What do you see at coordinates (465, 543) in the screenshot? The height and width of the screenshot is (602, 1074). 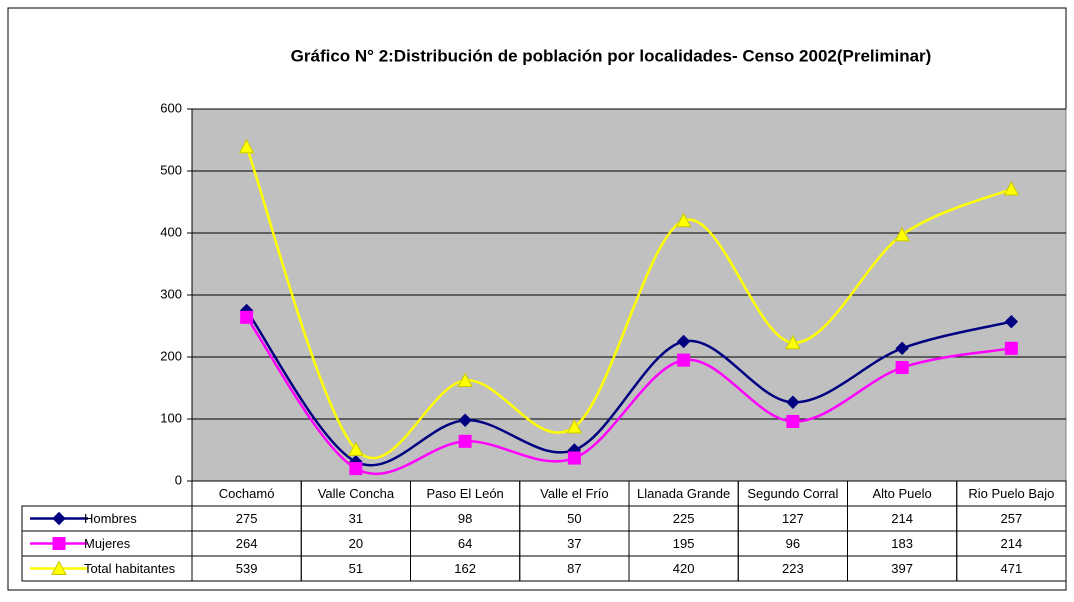 I see `table-value: 64` at bounding box center [465, 543].